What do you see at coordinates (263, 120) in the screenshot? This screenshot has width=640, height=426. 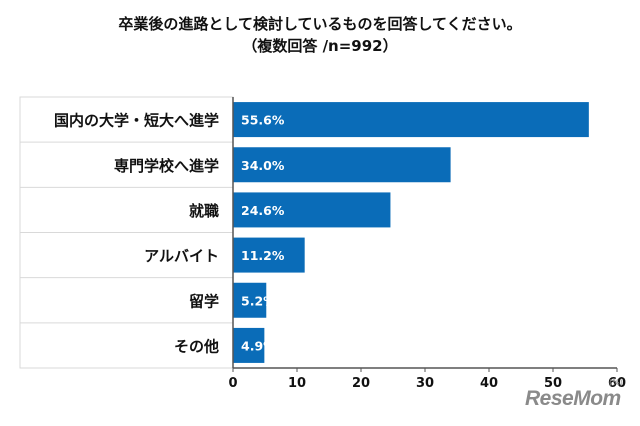 I see `data-label: 55.6%` at bounding box center [263, 120].